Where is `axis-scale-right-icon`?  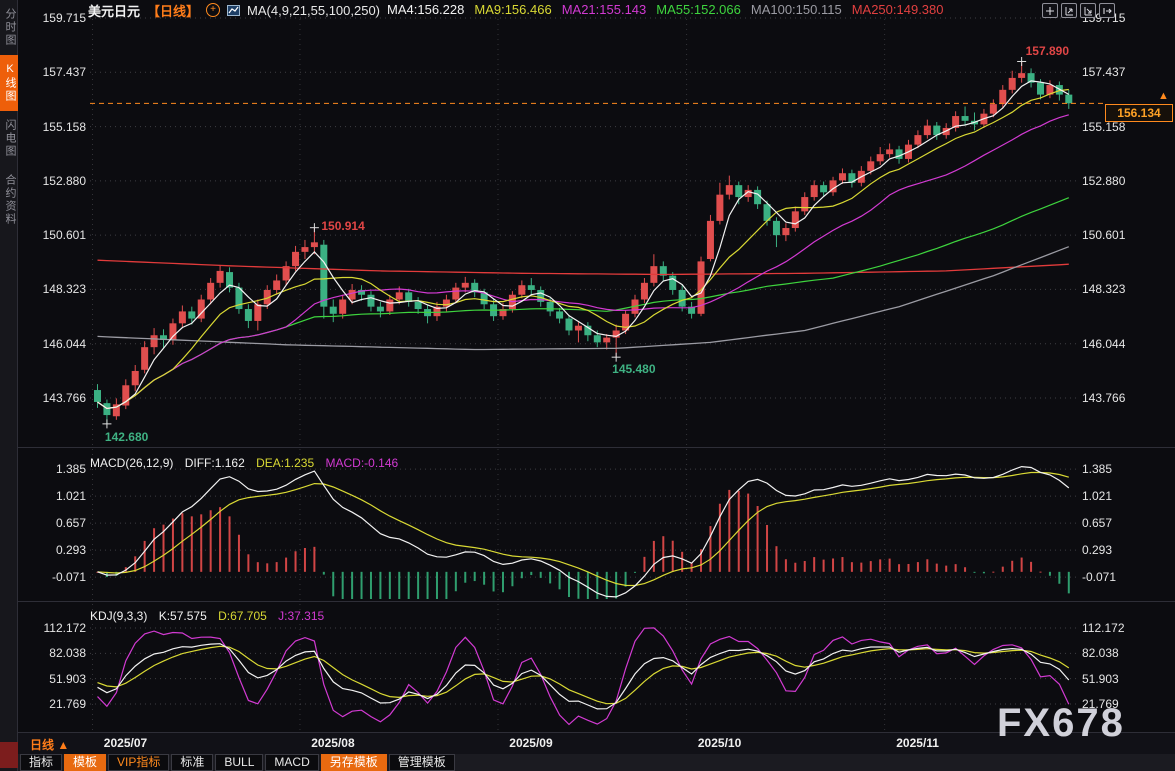 axis-scale-right-icon is located at coordinates (1088, 10).